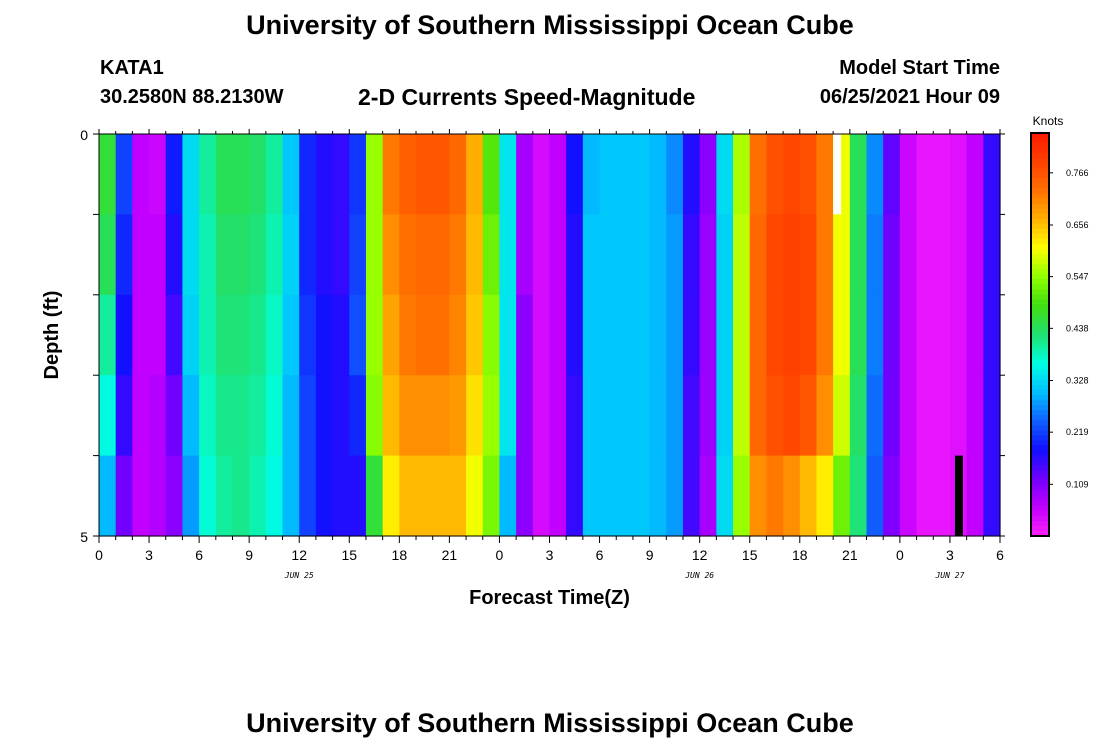 This screenshot has width=1100, height=750. I want to click on missing-data-markers, so click(898, 335).